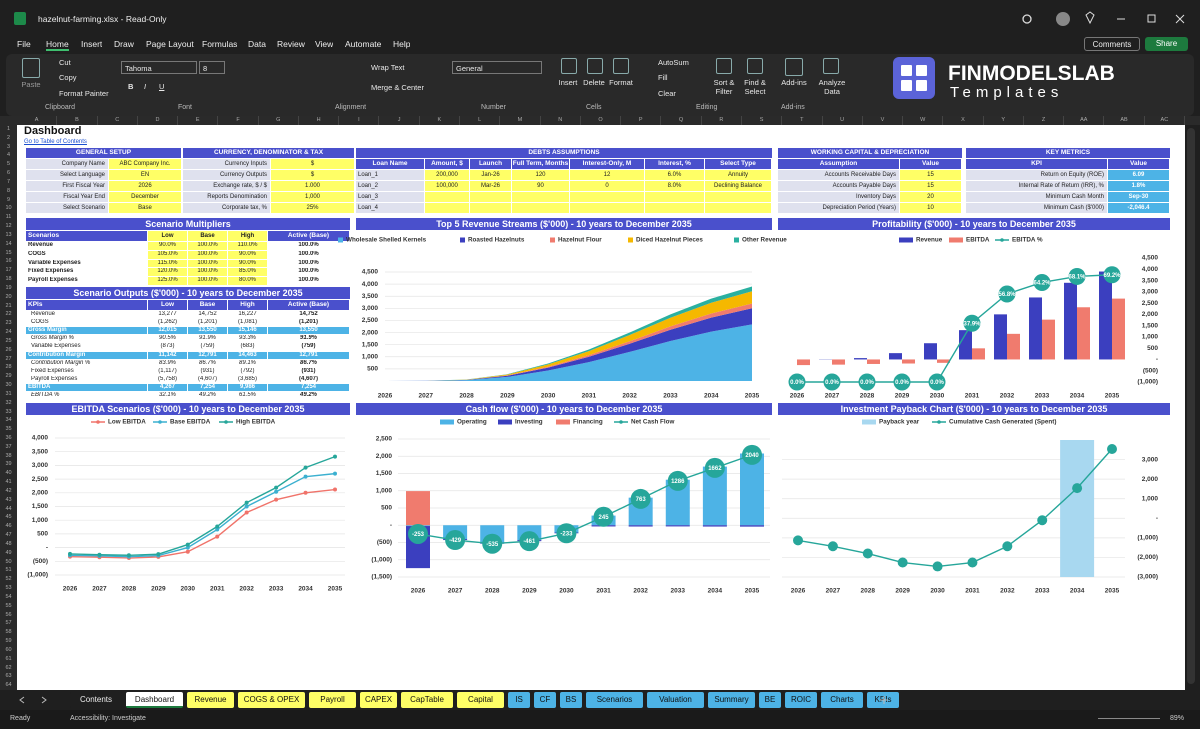  Describe the element at coordinates (207, 272) in the screenshot. I see `cell: 100.0%` at that location.